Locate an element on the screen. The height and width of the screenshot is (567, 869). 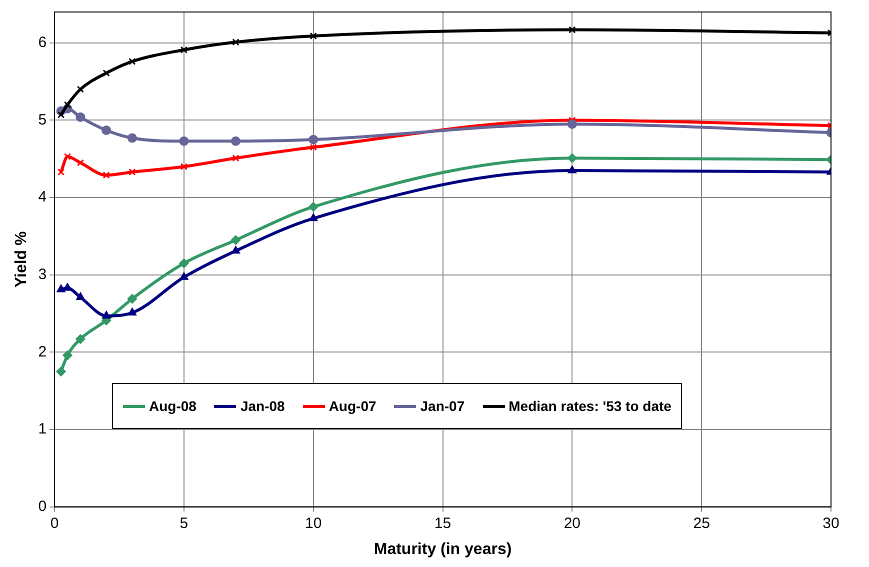
y-tick-label: 4 is located at coordinates (42, 197).